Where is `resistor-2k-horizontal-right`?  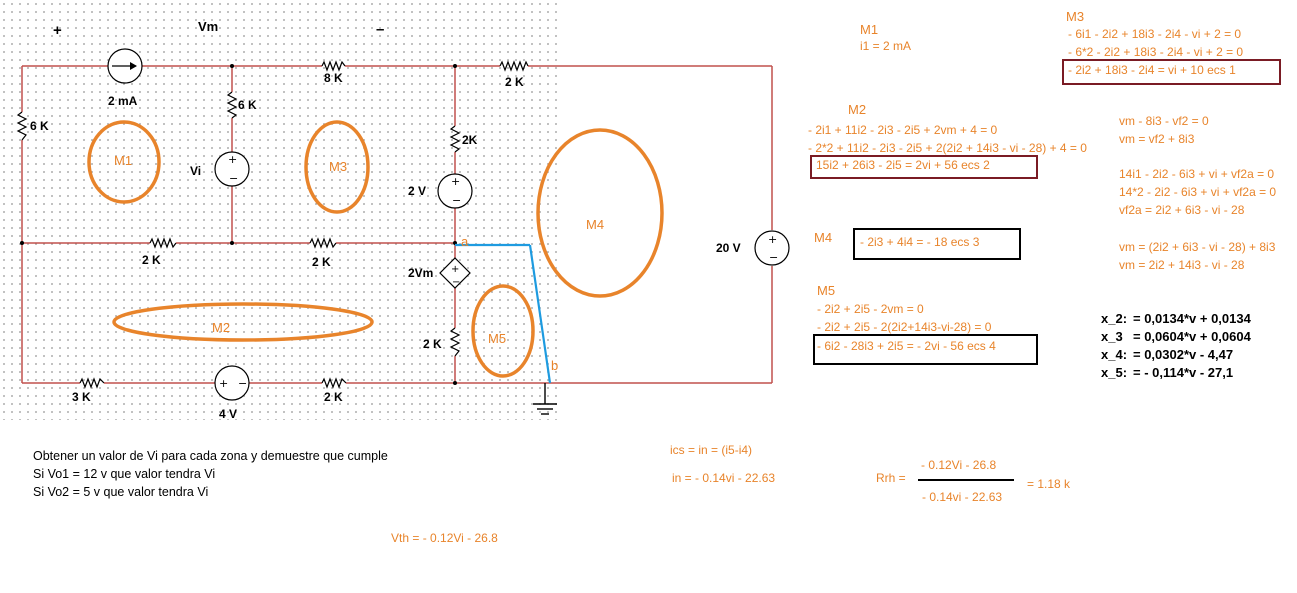
resistor-2k-horizontal-right is located at coordinates (323, 243).